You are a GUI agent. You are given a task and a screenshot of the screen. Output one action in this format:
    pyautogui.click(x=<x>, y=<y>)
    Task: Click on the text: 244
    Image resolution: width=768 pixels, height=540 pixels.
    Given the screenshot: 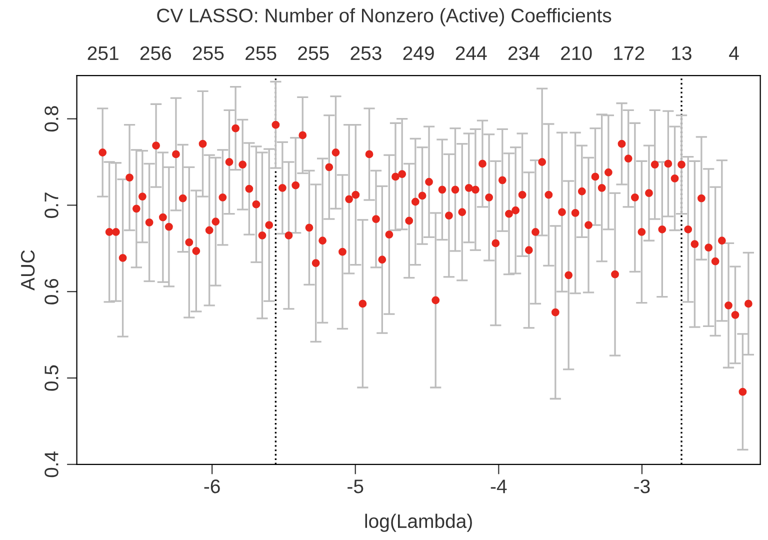 What is the action you would take?
    pyautogui.click(x=471, y=53)
    